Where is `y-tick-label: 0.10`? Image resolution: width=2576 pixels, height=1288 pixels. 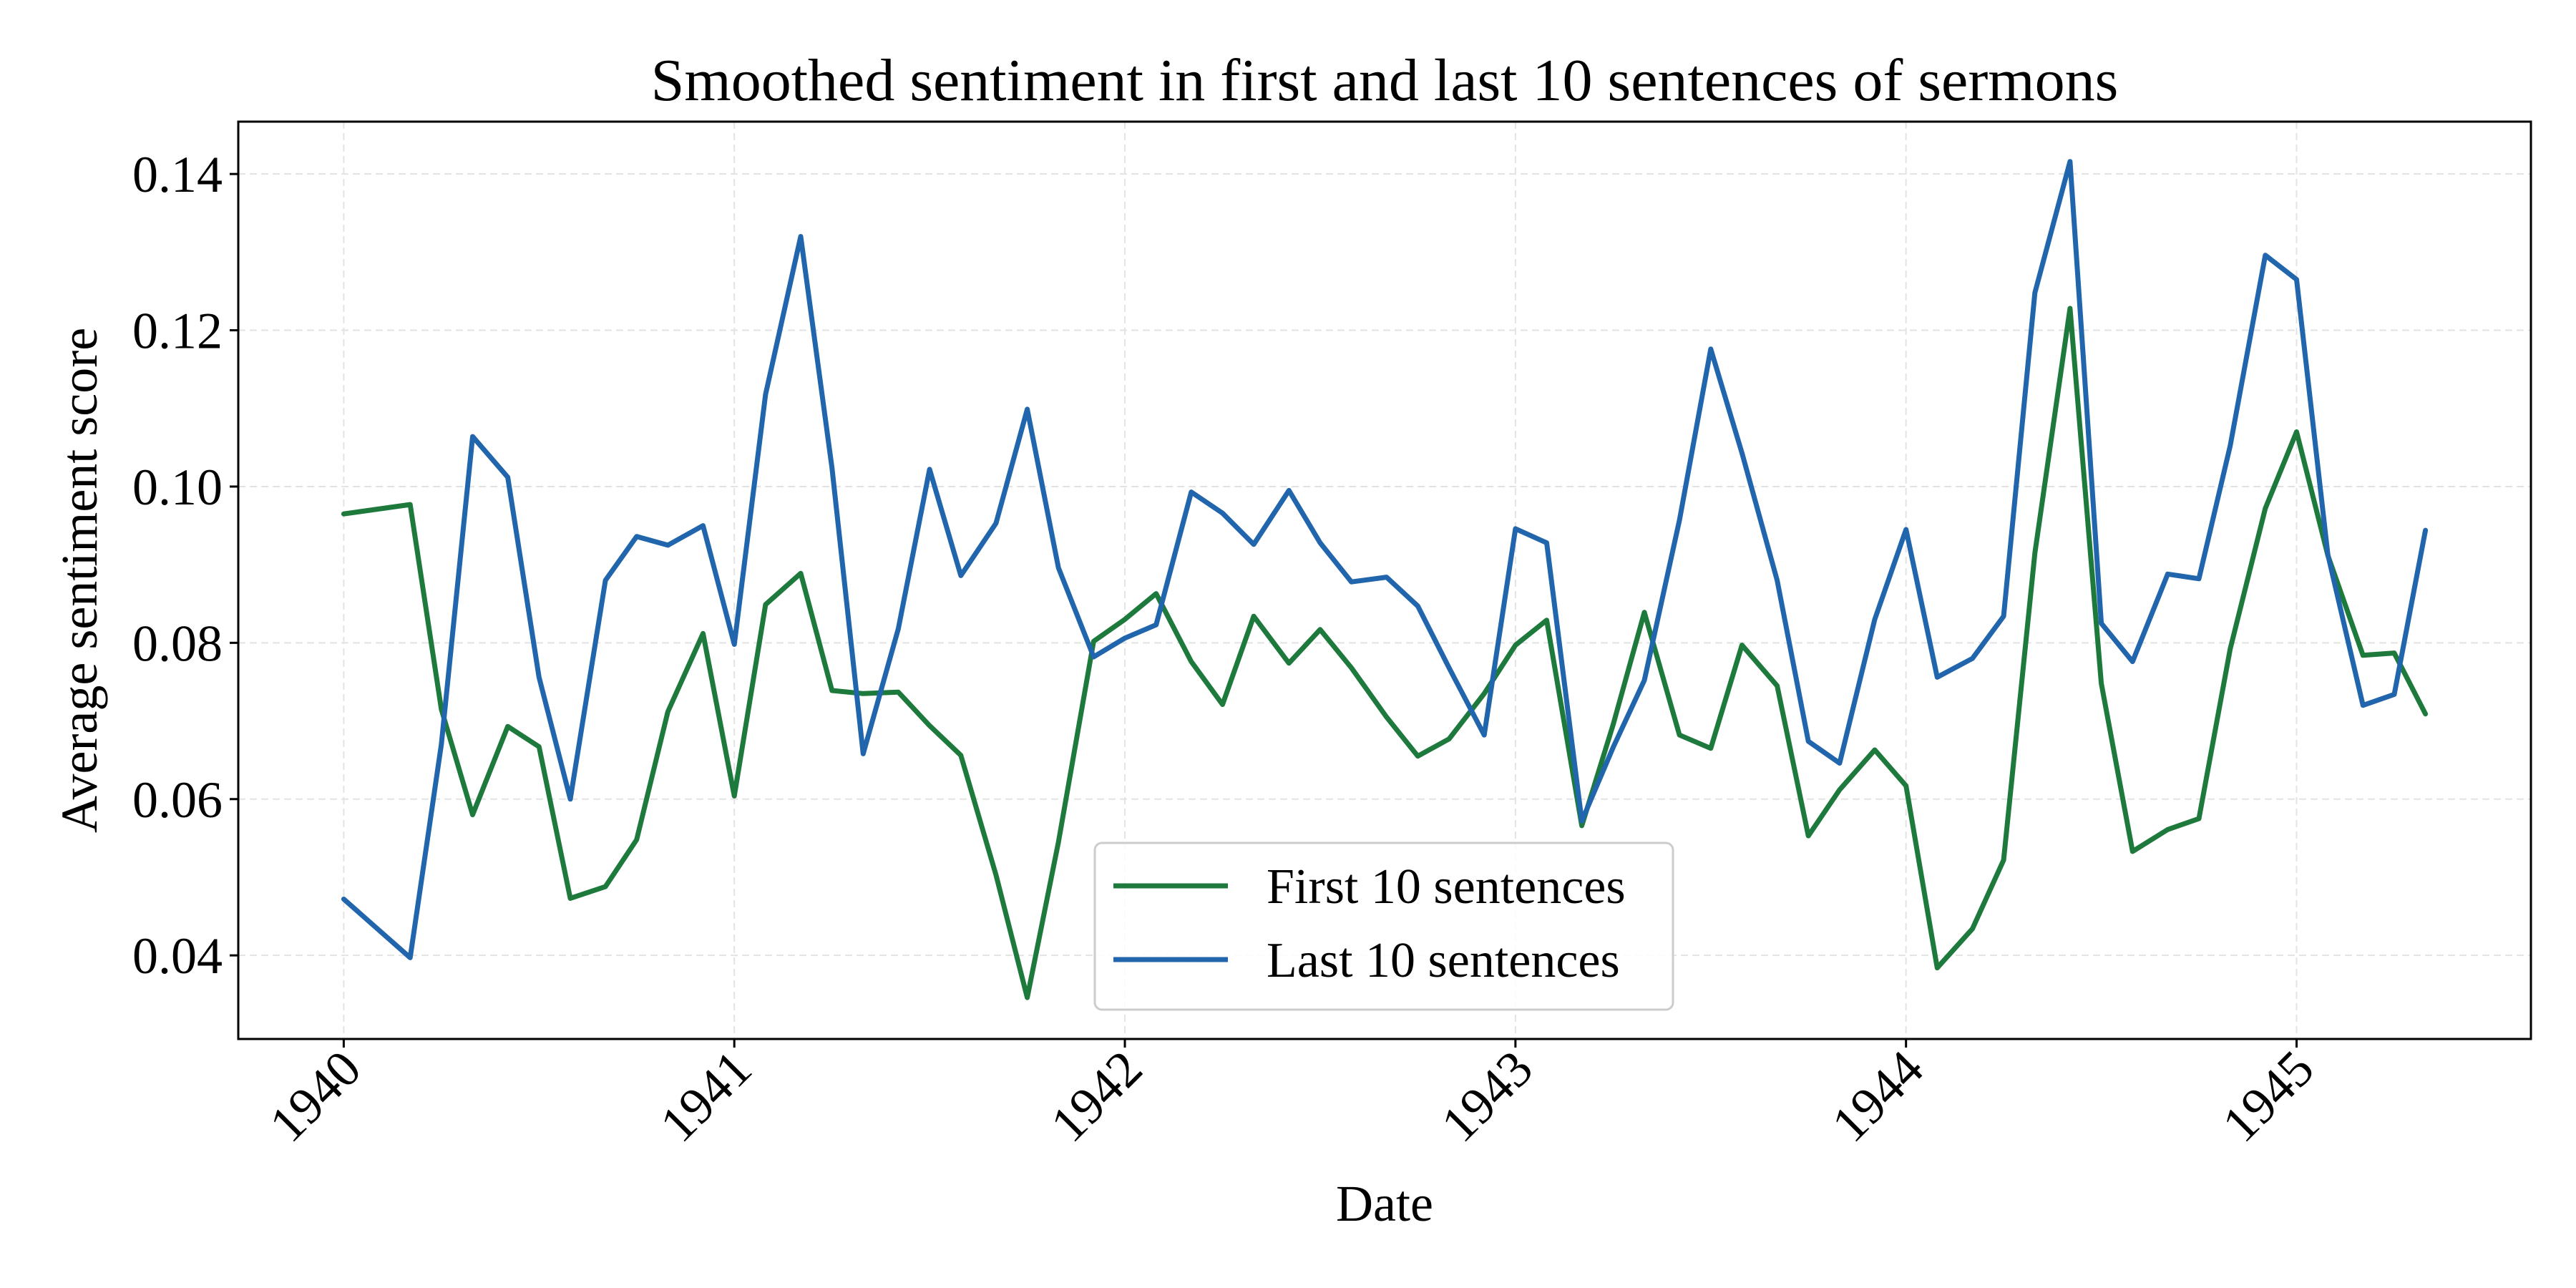
y-tick-label: 0.10 is located at coordinates (177, 487).